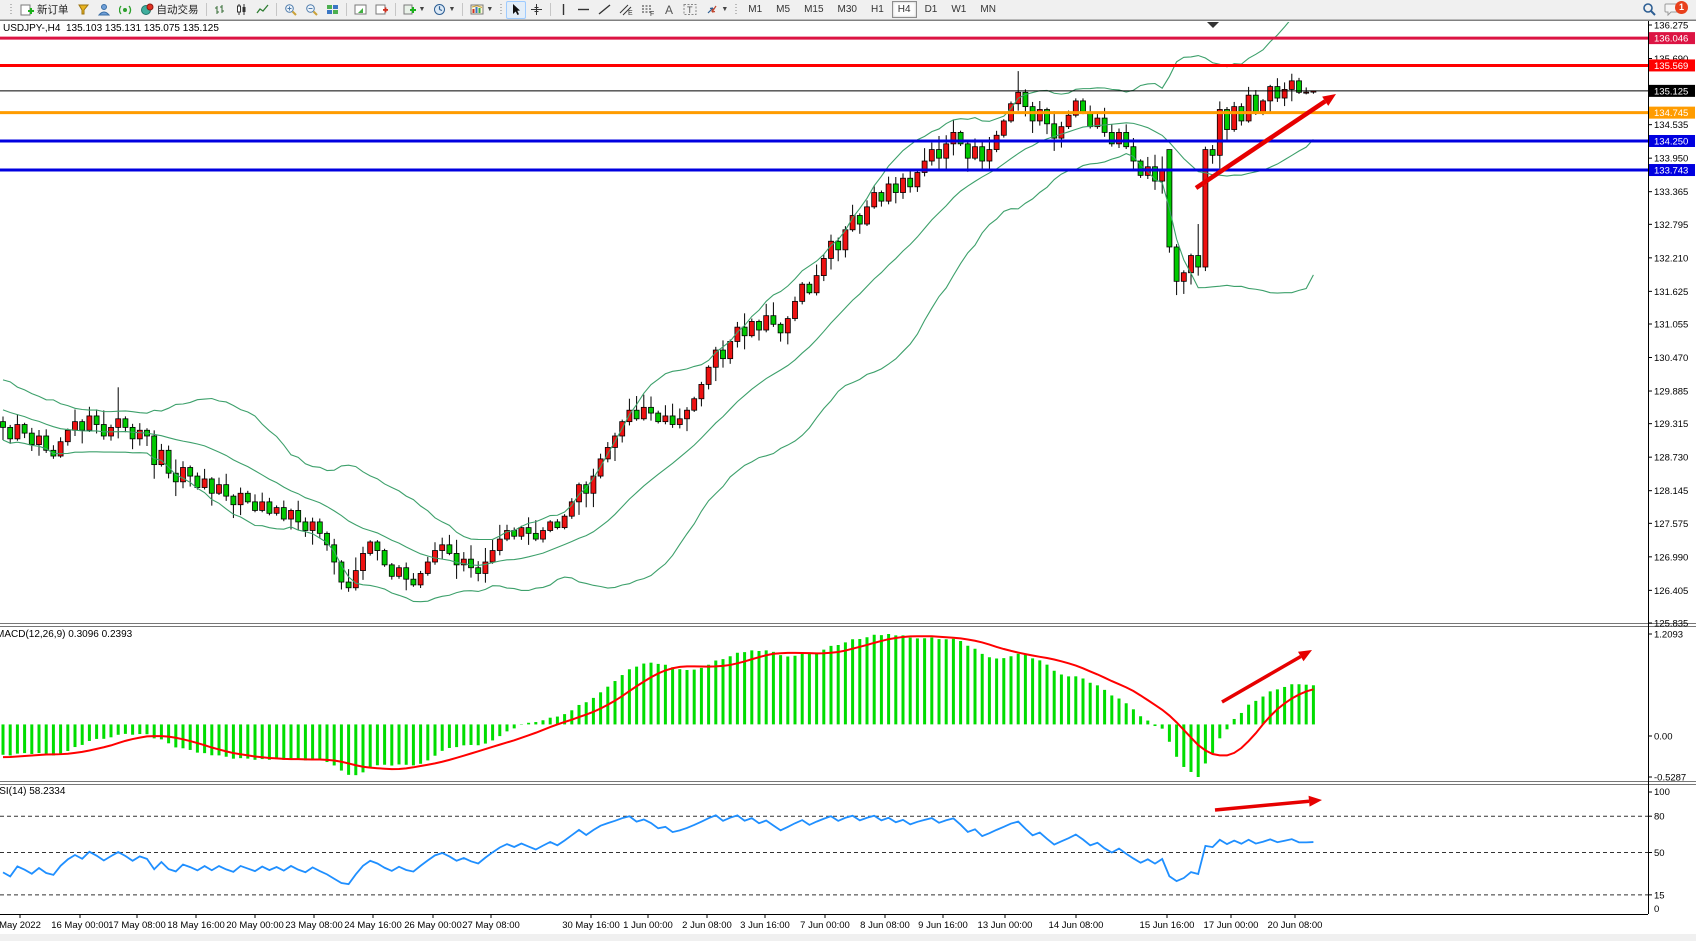 Image resolution: width=1696 pixels, height=941 pixels. I want to click on svg-text: 132.210, so click(1671, 258).